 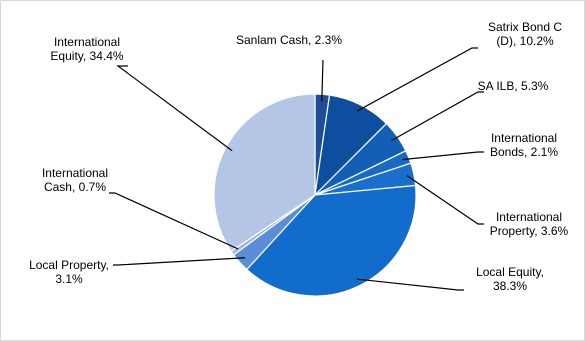 What do you see at coordinates (86, 49) in the screenshot?
I see `data-label-international-equity: International Equity, 34.4%` at bounding box center [86, 49].